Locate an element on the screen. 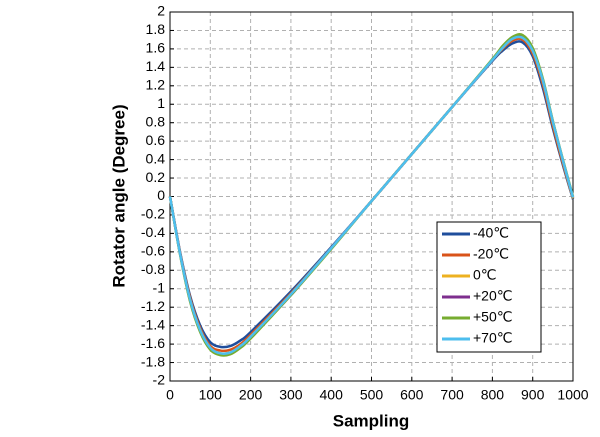 The image size is (600, 437). x-tick-label: 1000 is located at coordinates (572, 395).